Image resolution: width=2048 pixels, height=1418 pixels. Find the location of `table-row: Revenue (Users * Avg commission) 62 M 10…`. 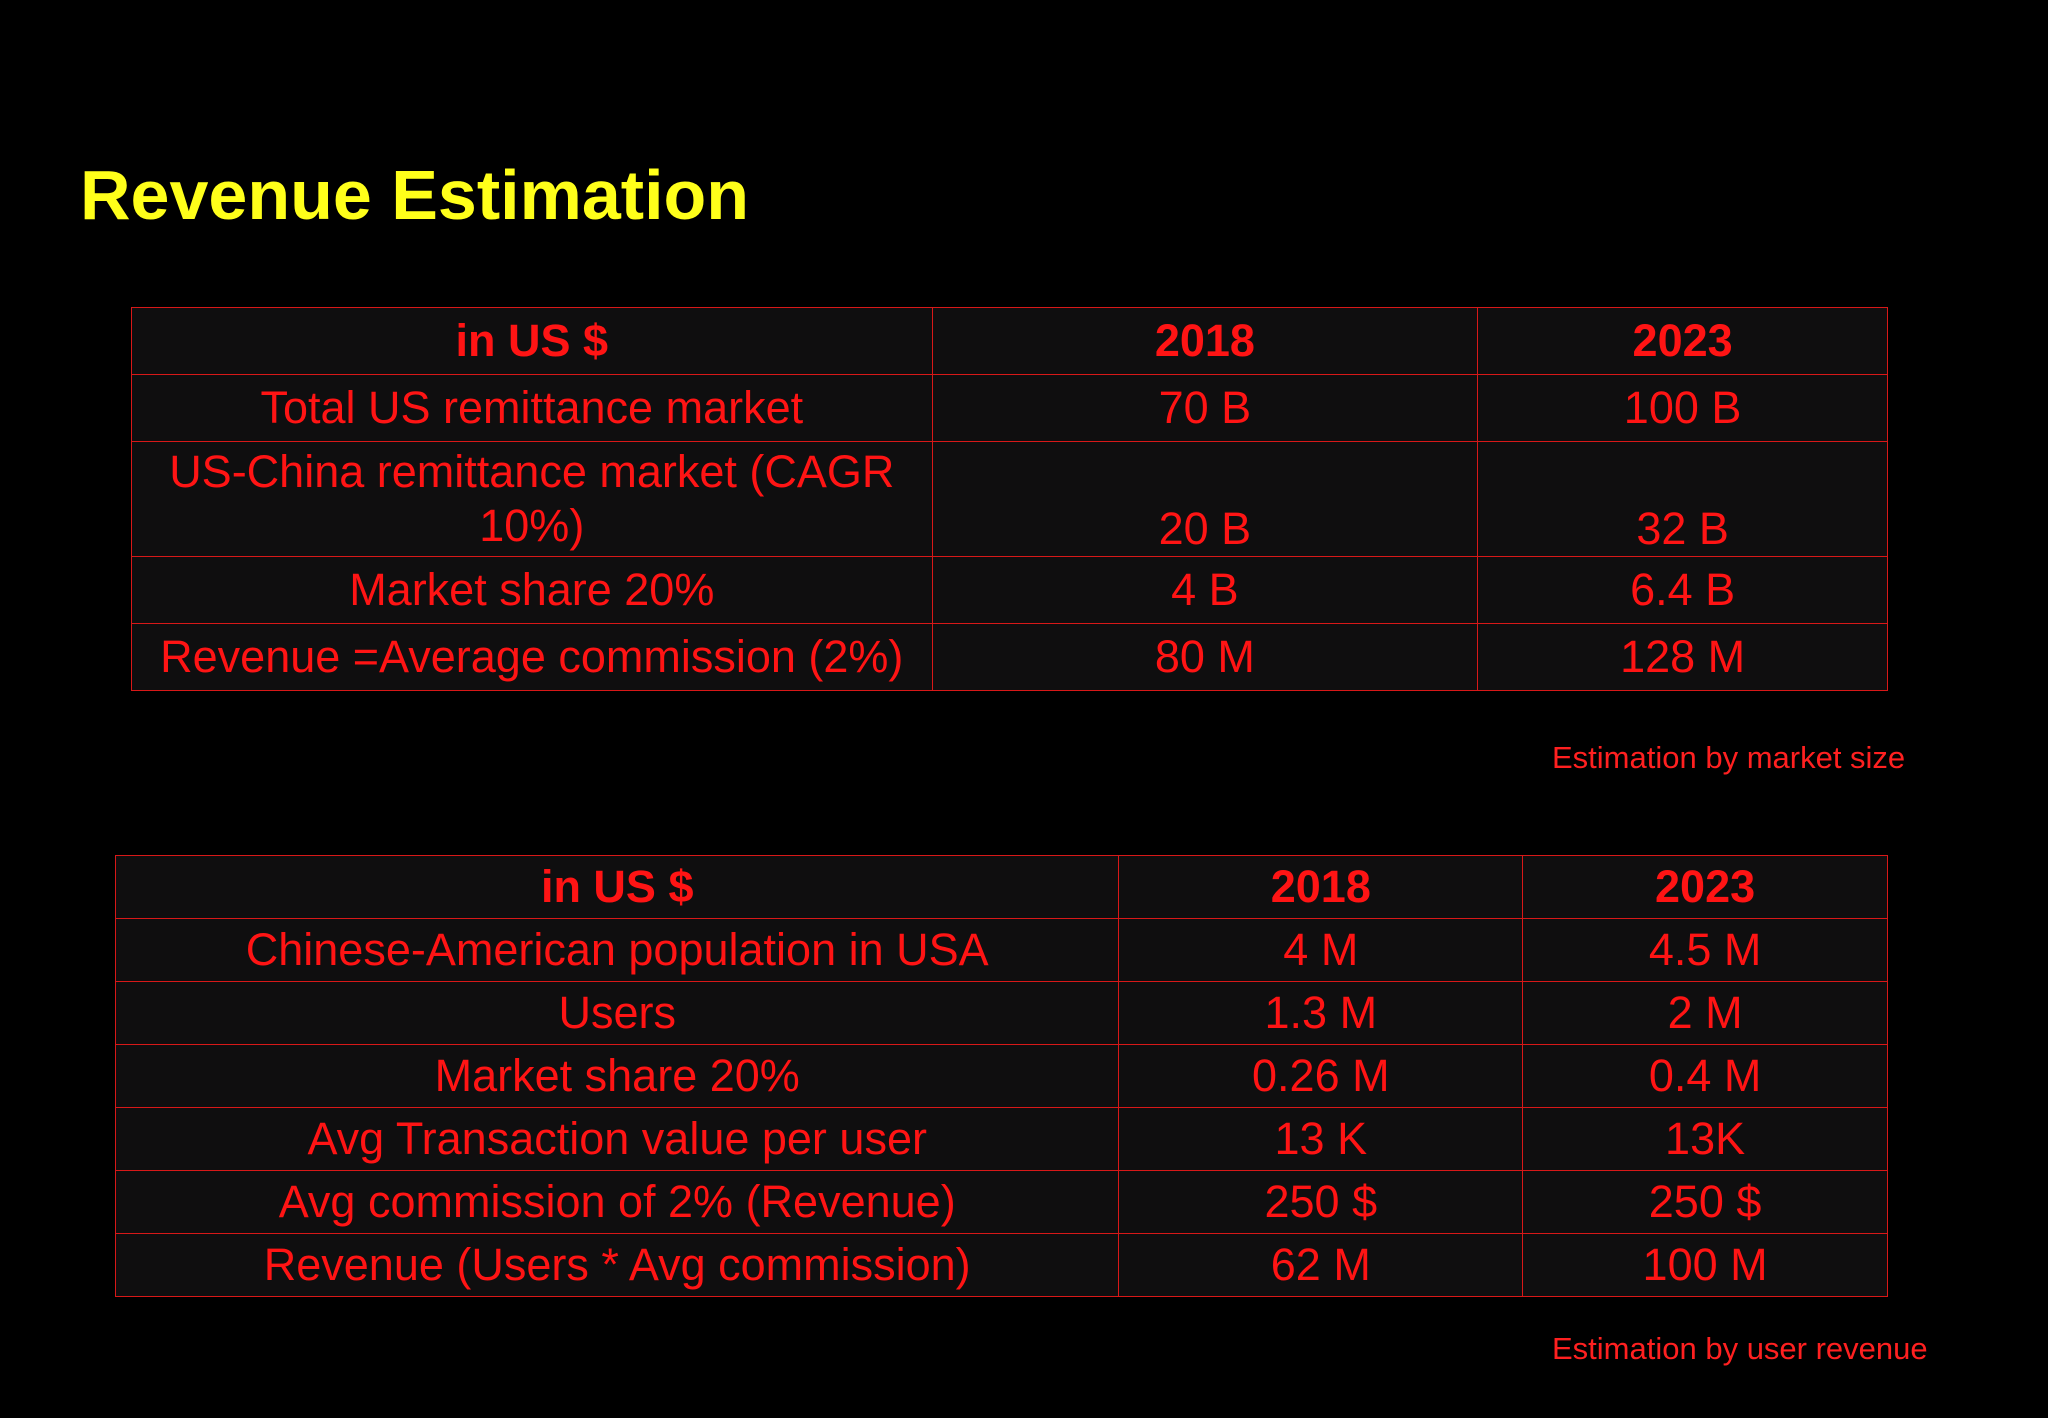

table-row: Revenue (Users * Avg commission) 62 M 10… is located at coordinates (1001, 1265).